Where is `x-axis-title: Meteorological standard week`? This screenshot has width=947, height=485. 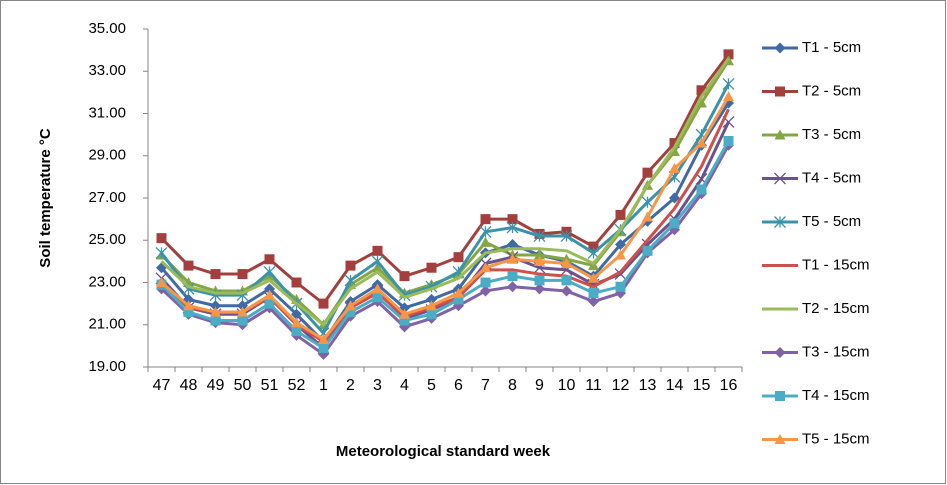 x-axis-title: Meteorological standard week is located at coordinates (443, 451).